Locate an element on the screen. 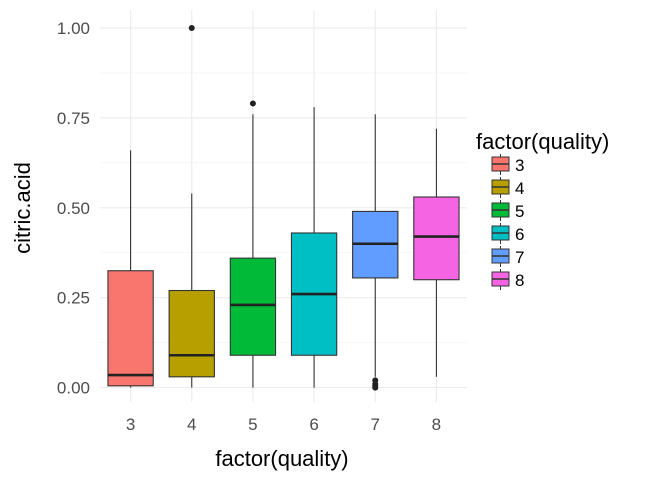 Image resolution: width=672 pixels, height=480 pixels. y-tick-label: 0.75 is located at coordinates (73, 118).